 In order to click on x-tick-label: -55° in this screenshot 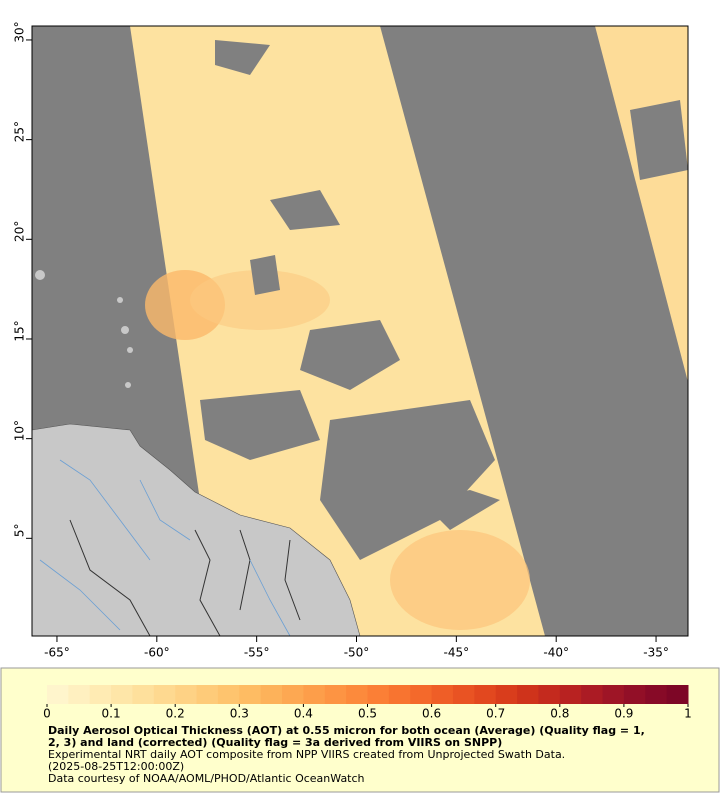, I will do `click(257, 653)`.